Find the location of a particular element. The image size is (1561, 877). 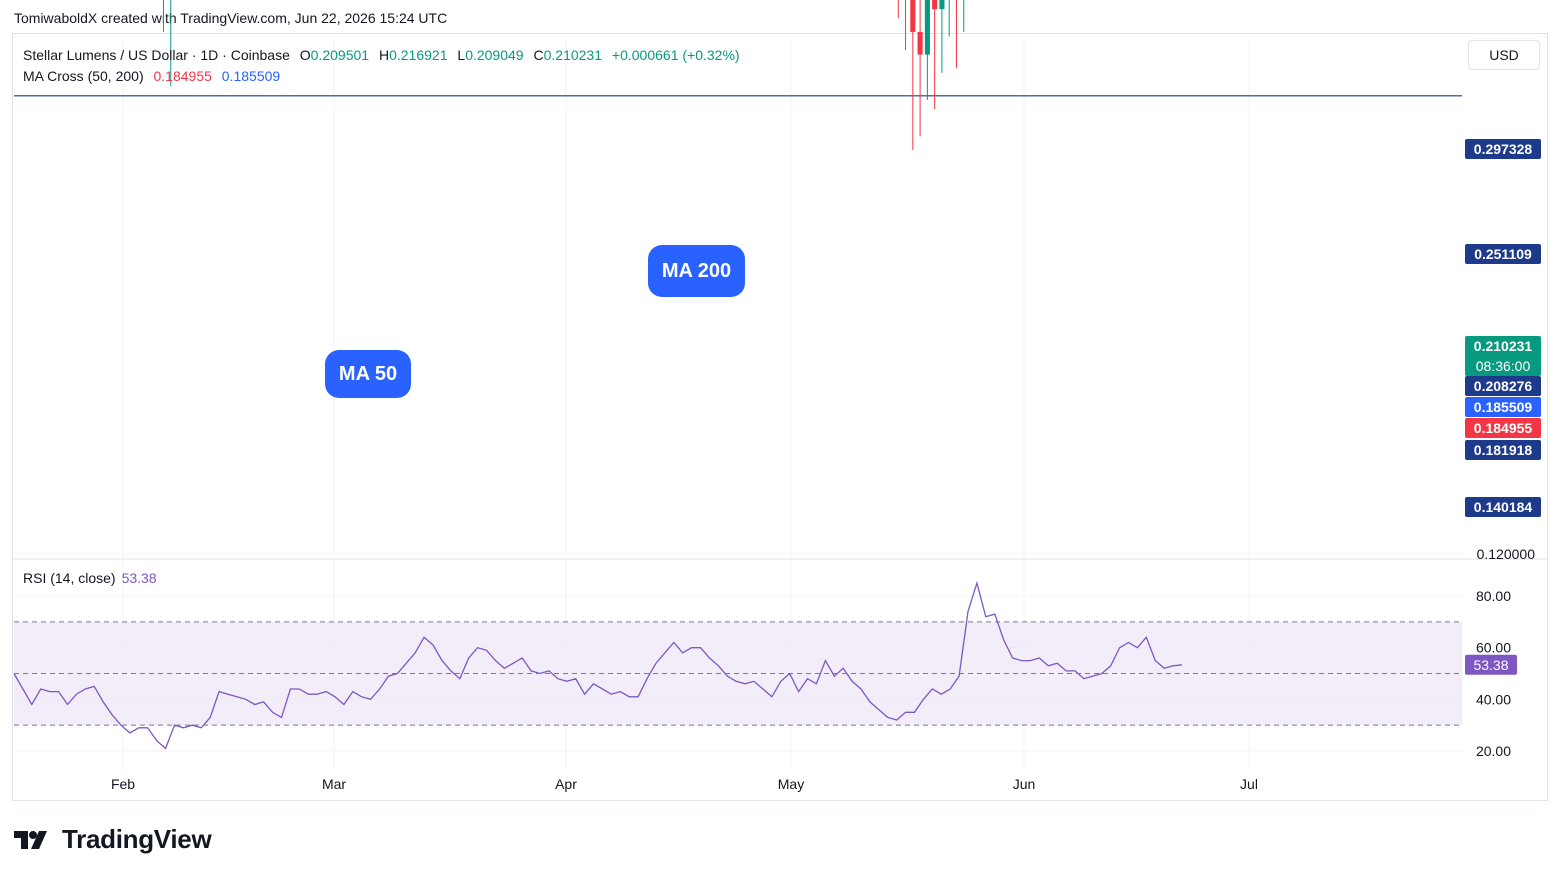

rsi-tick-label: 20.00 is located at coordinates (1493, 751).